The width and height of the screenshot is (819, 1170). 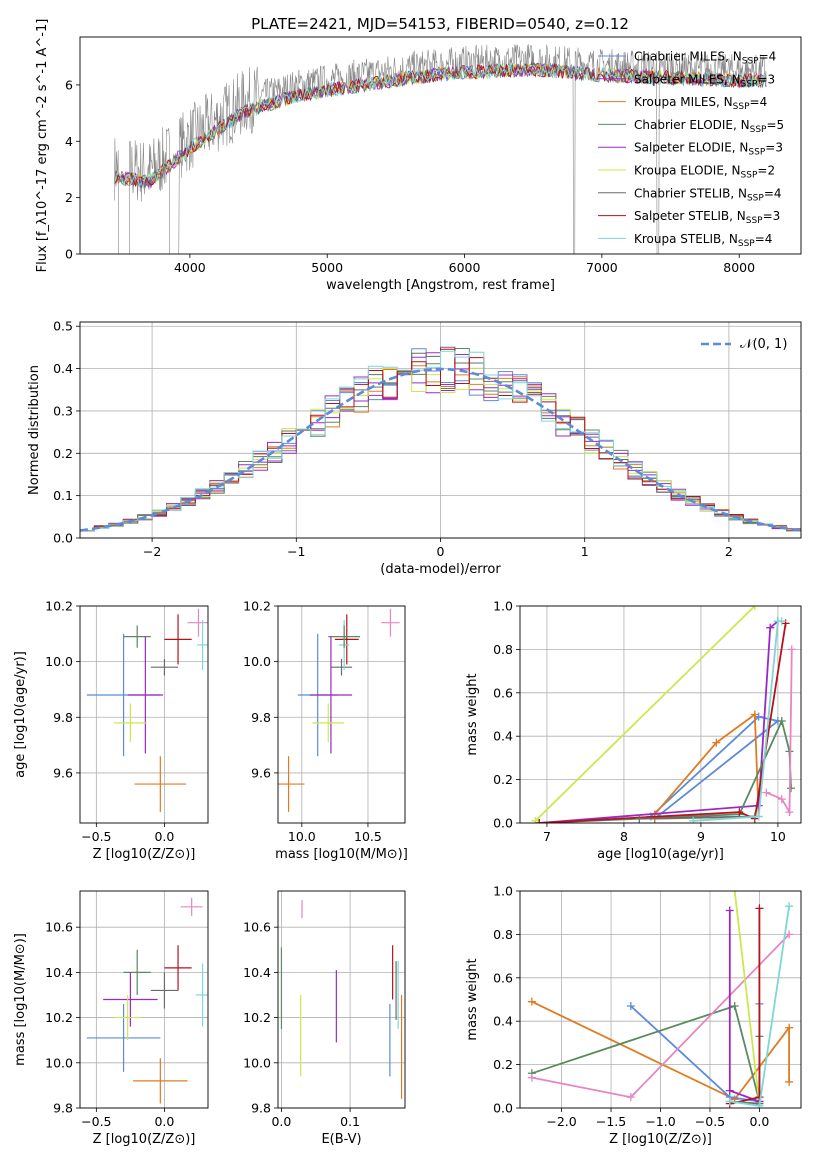 I want to click on y-tick-label: 0.3, so click(x=63, y=410).